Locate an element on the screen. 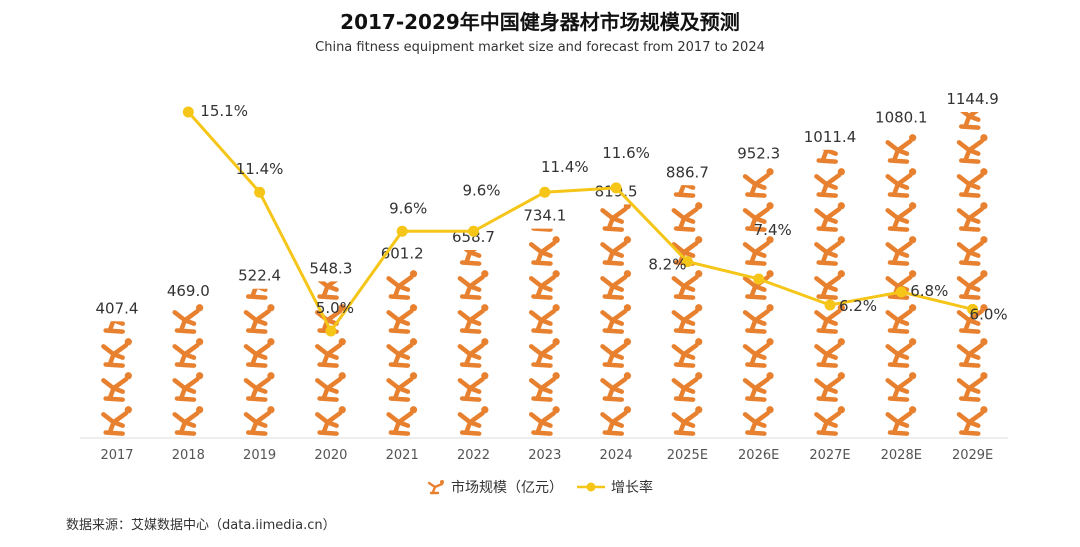 This screenshot has width=1080, height=547. bar-2027E is located at coordinates (830, 283).